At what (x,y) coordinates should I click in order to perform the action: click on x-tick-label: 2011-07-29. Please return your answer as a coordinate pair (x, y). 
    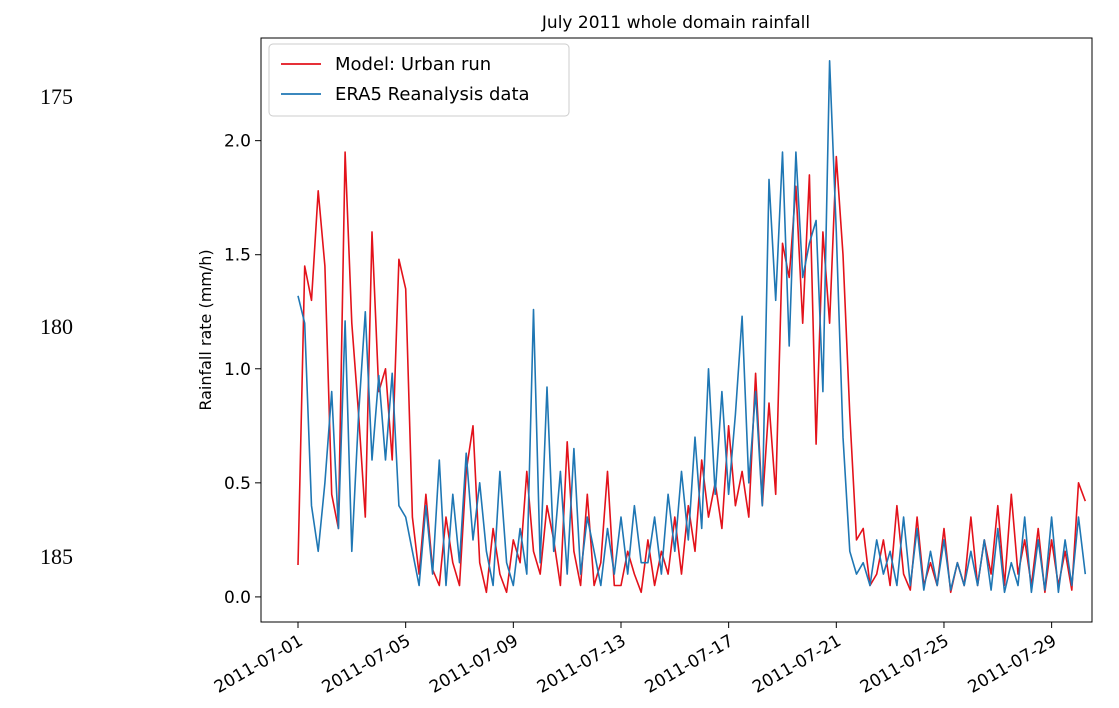
    Looking at the image, I should click on (1013, 664).